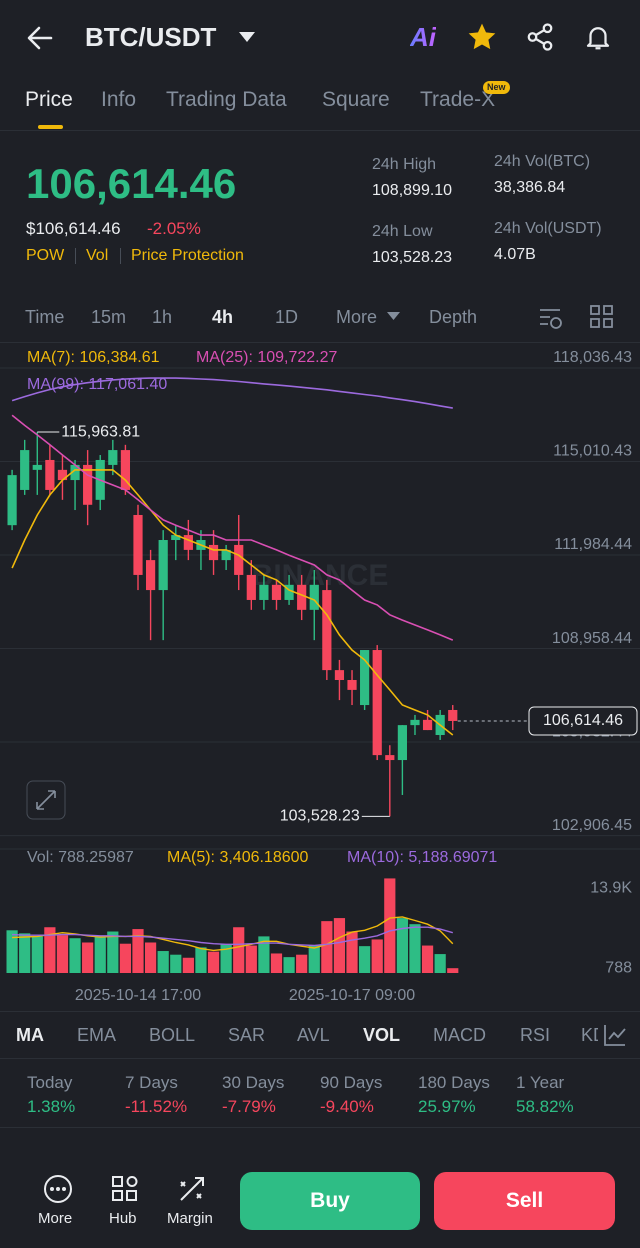 Image resolution: width=640 pixels, height=1248 pixels. What do you see at coordinates (75, 256) in the screenshot?
I see `tag-divider` at bounding box center [75, 256].